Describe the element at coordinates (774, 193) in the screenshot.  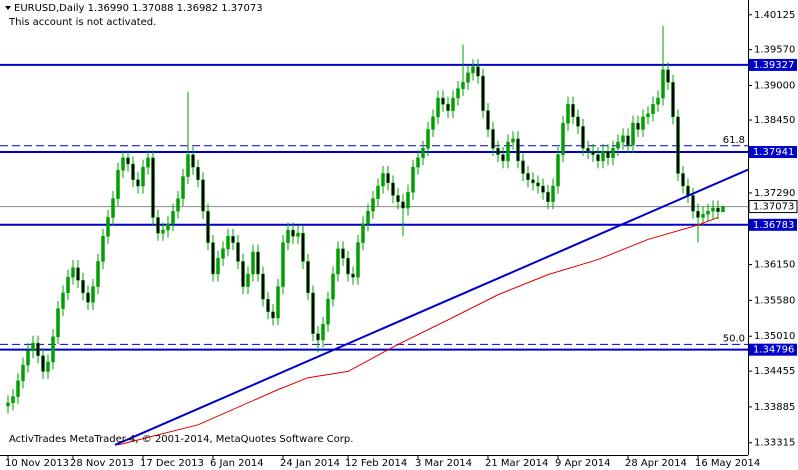
I see `y-tick-label: 1.37290` at that location.